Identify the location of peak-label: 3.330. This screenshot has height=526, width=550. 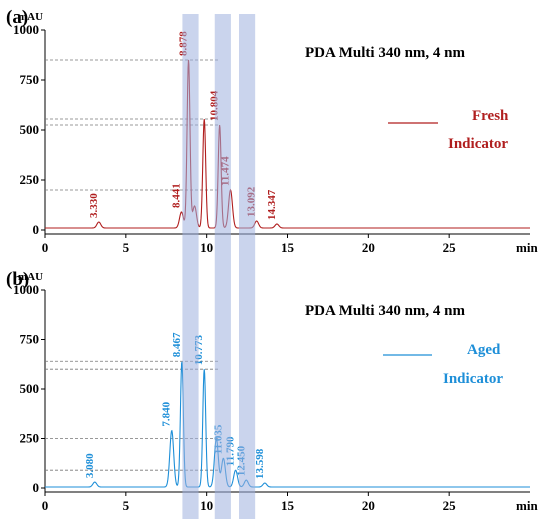
(94, 205).